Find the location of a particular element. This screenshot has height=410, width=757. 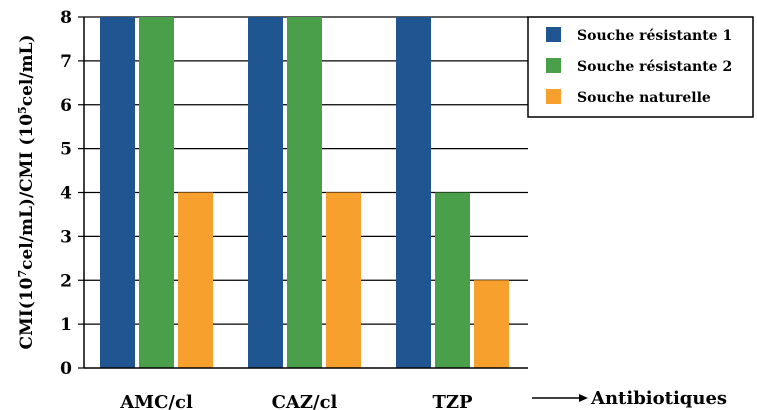

y-tick-label: 0 is located at coordinates (66, 369).